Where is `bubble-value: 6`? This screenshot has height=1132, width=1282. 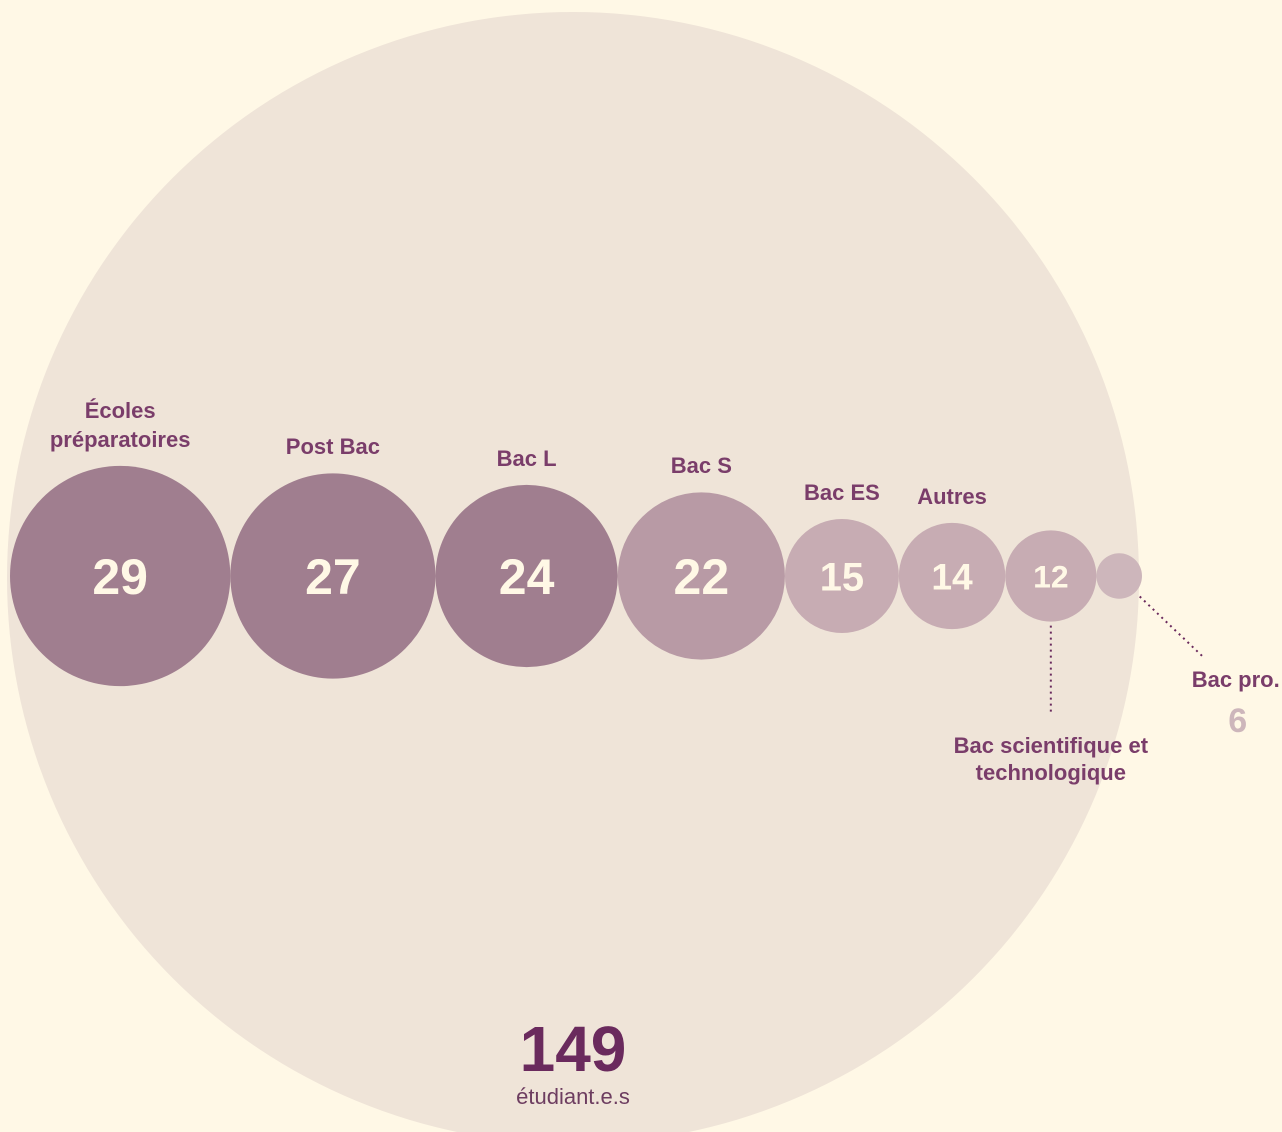 bubble-value: 6 is located at coordinates (1238, 720).